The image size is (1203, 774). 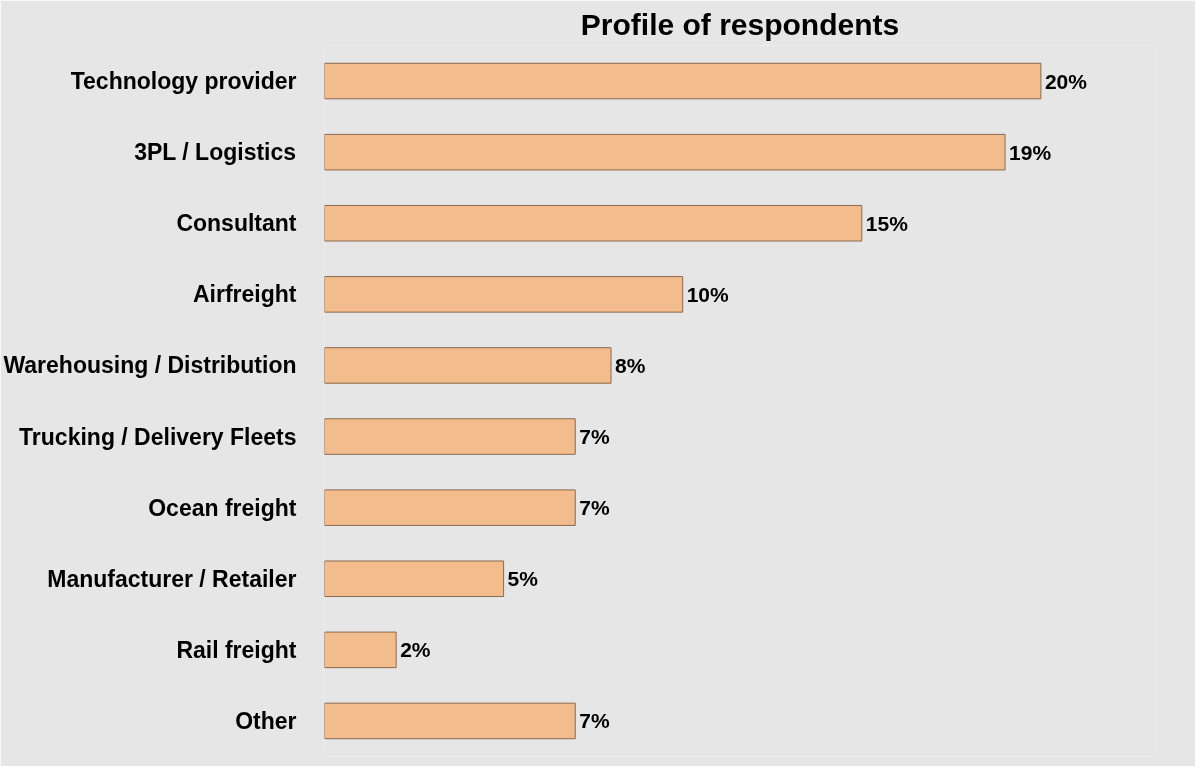 What do you see at coordinates (236, 649) in the screenshot?
I see `y-tick-label: Rail freight` at bounding box center [236, 649].